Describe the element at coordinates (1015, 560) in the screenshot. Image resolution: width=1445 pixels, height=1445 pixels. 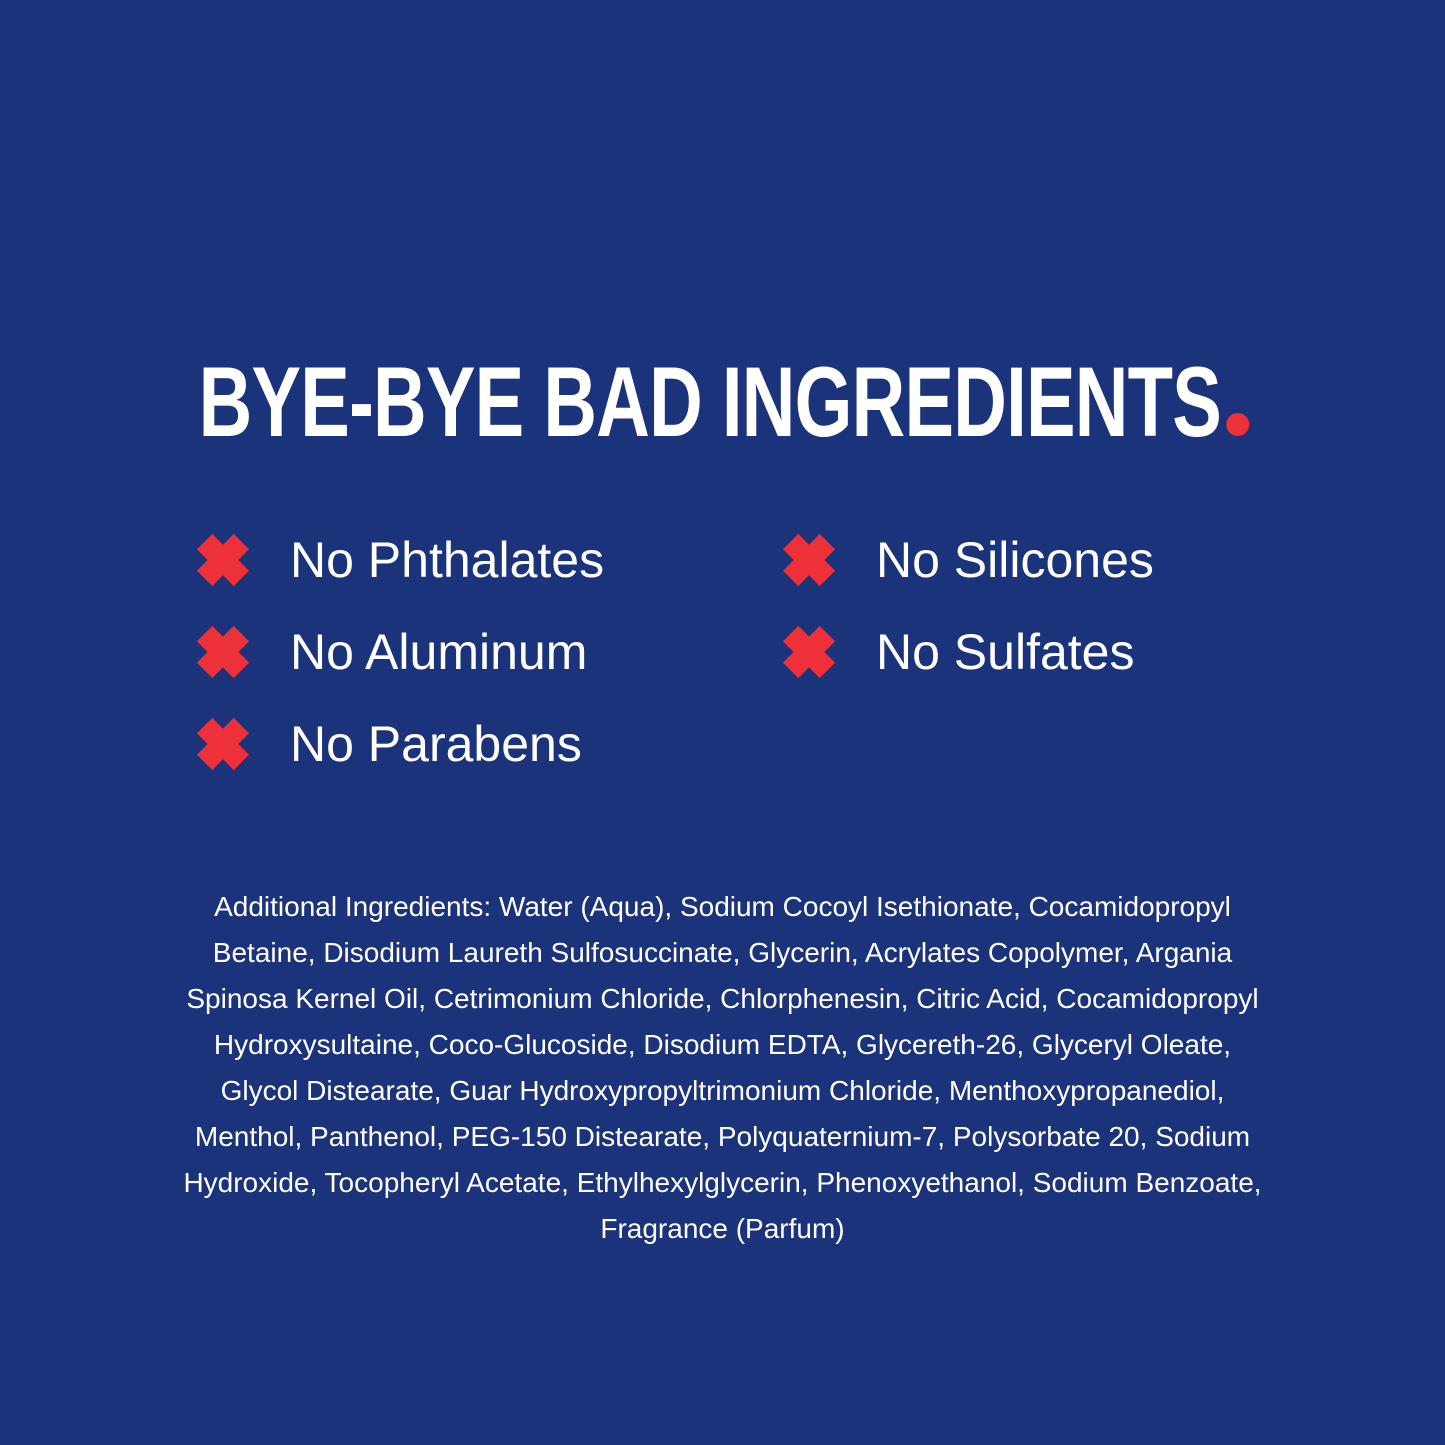
I see `claim-label: No Silicones` at that location.